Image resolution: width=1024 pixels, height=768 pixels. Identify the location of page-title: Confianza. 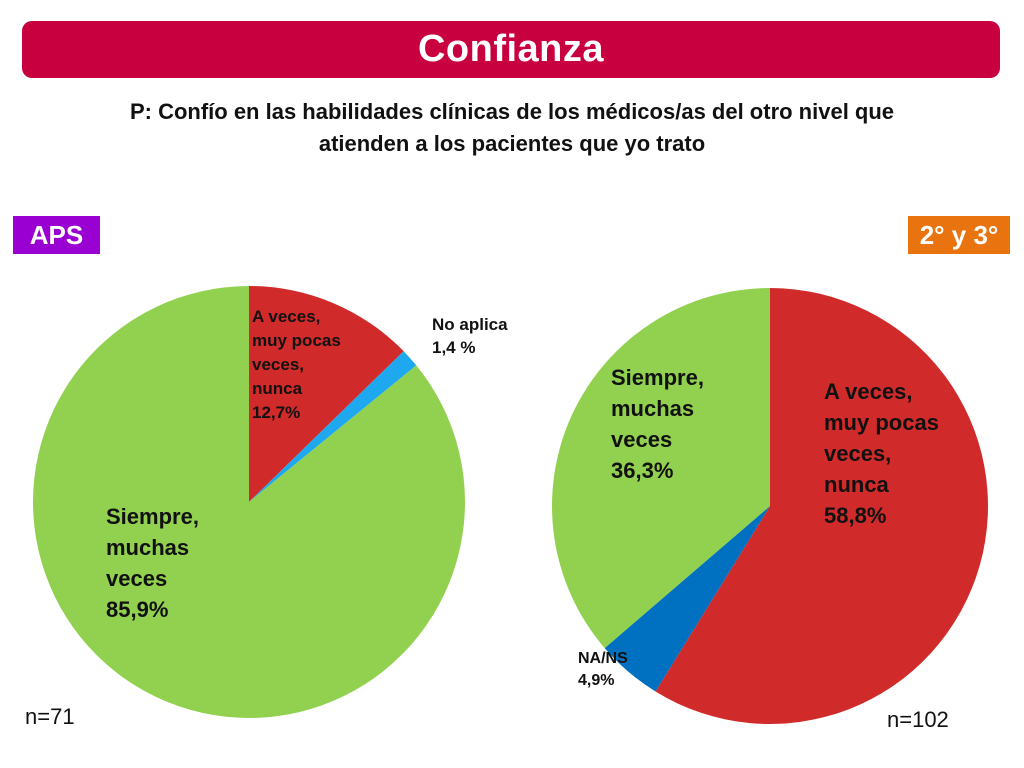
(511, 49).